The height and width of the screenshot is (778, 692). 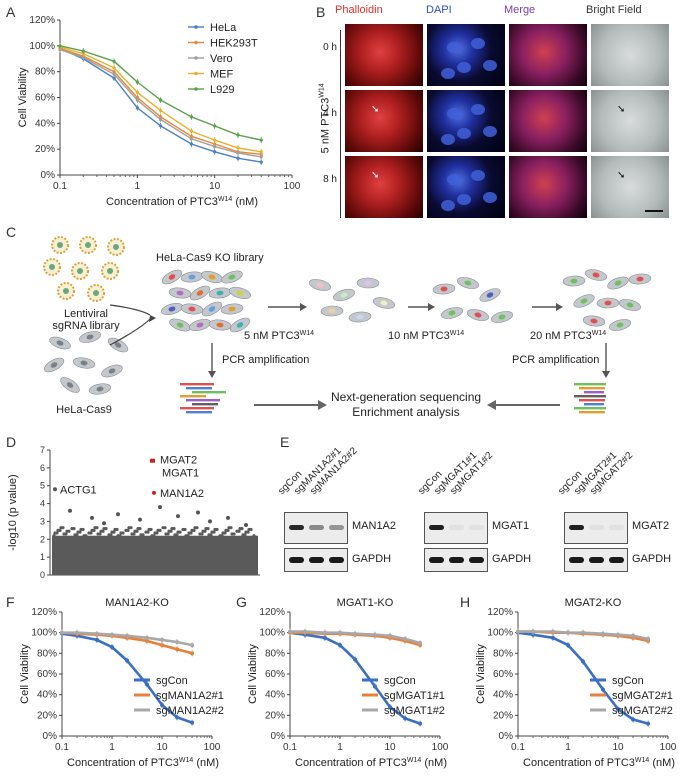 What do you see at coordinates (511, 526) in the screenshot?
I see `blot-target-label: MGAT1` at bounding box center [511, 526].